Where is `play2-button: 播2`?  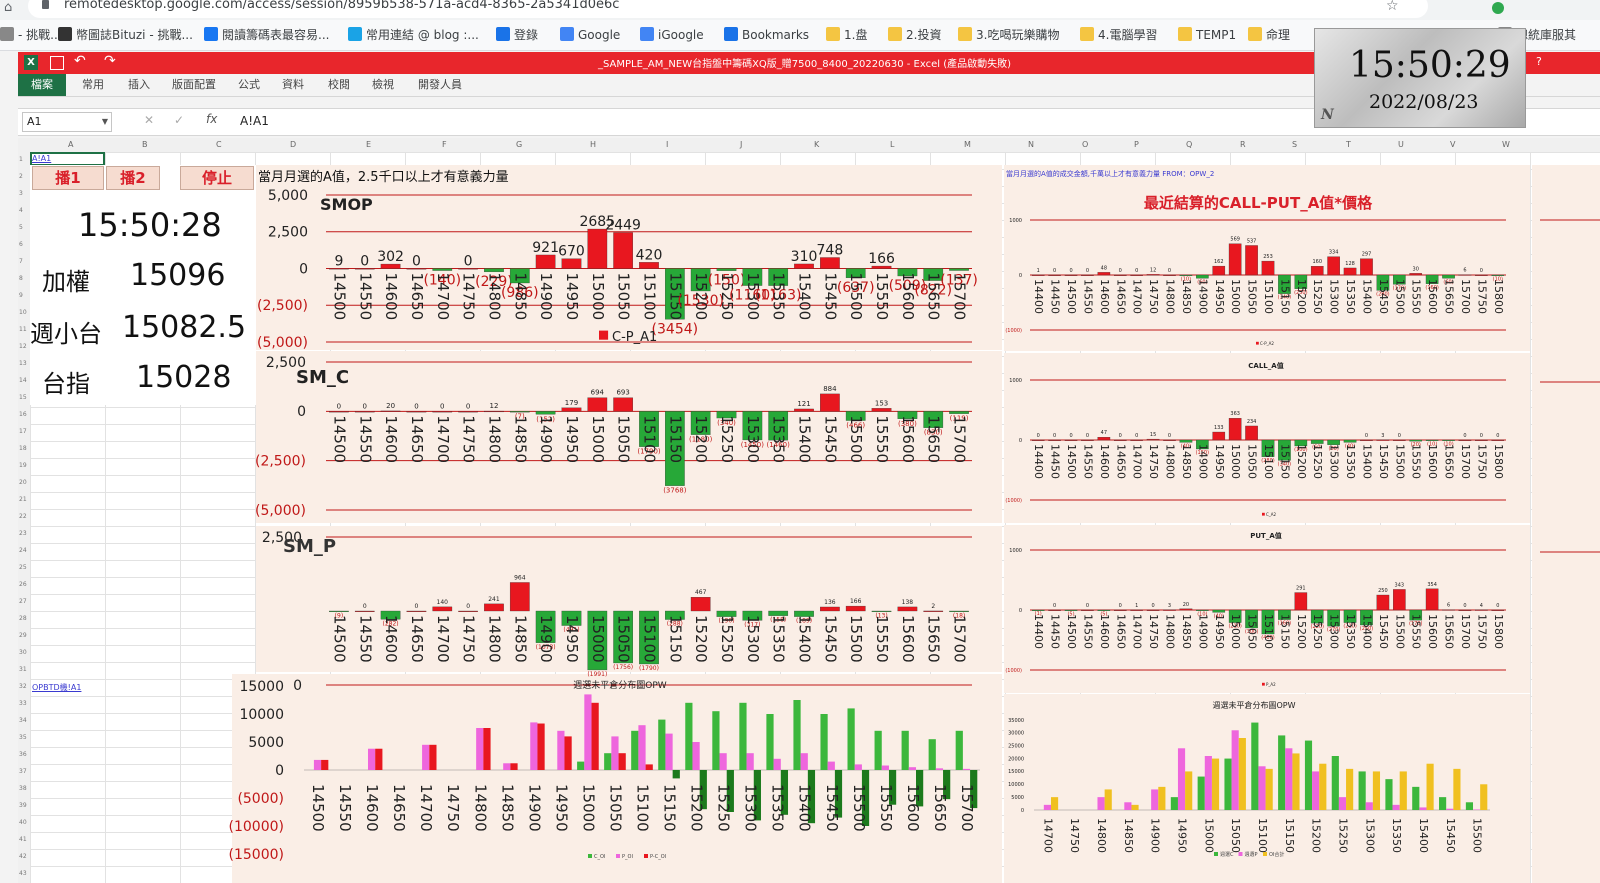
play2-button: 播2 is located at coordinates (133, 178).